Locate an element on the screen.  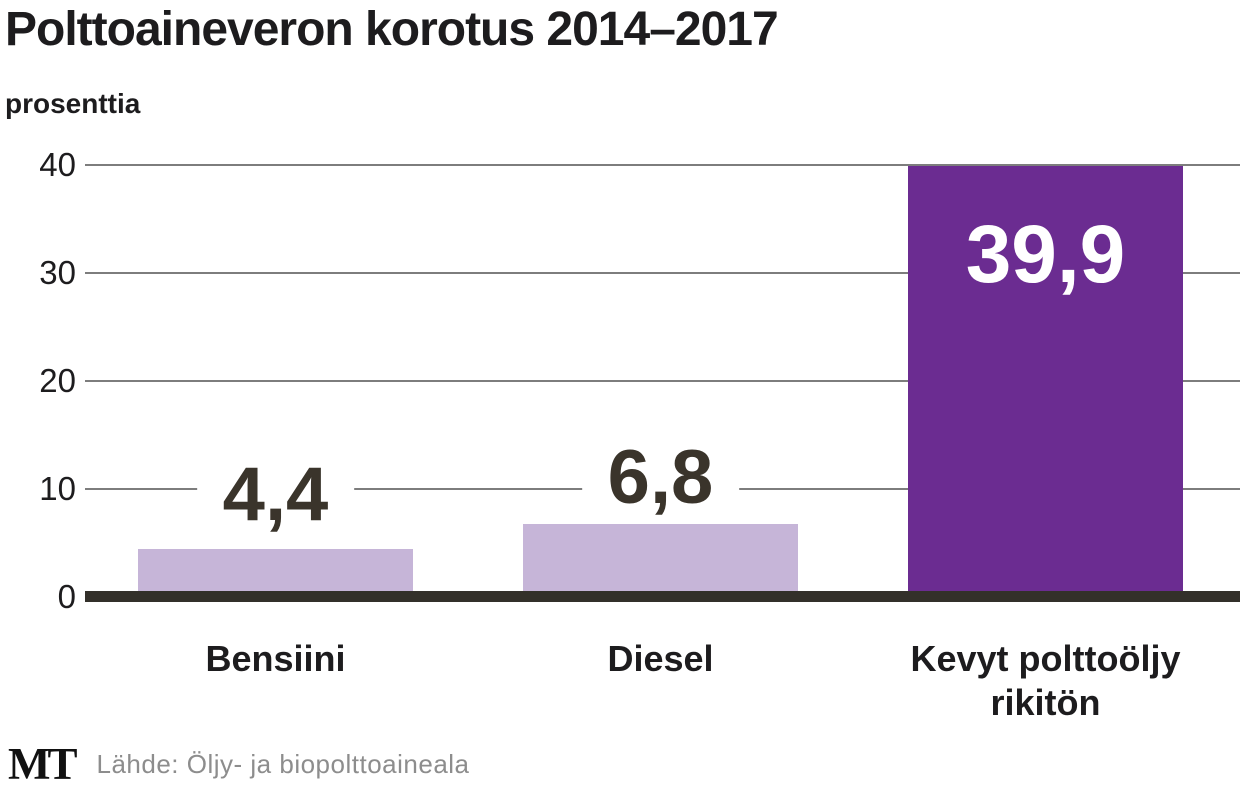
bar-value-label-diesel: 6,8 is located at coordinates (660, 478).